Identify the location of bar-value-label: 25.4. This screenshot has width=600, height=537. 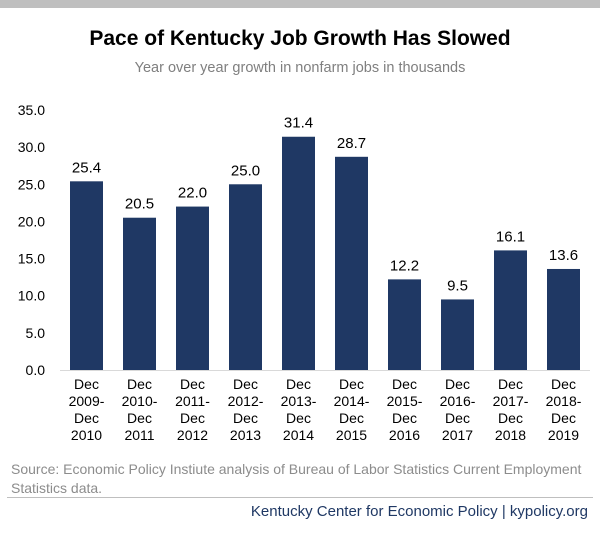
(86, 167).